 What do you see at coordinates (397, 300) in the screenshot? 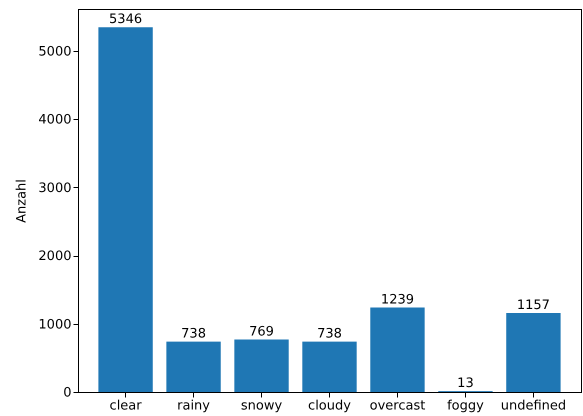
I see `data-label: 1239` at bounding box center [397, 300].